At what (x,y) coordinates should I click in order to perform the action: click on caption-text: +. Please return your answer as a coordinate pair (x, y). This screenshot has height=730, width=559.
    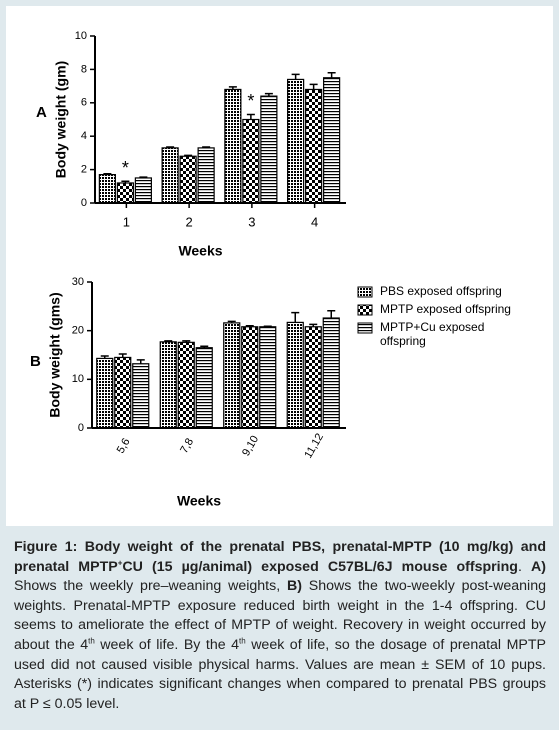
    Looking at the image, I should click on (120, 562).